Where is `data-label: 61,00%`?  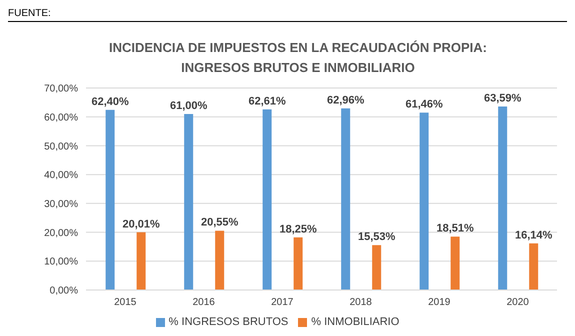 data-label: 61,00% is located at coordinates (189, 106).